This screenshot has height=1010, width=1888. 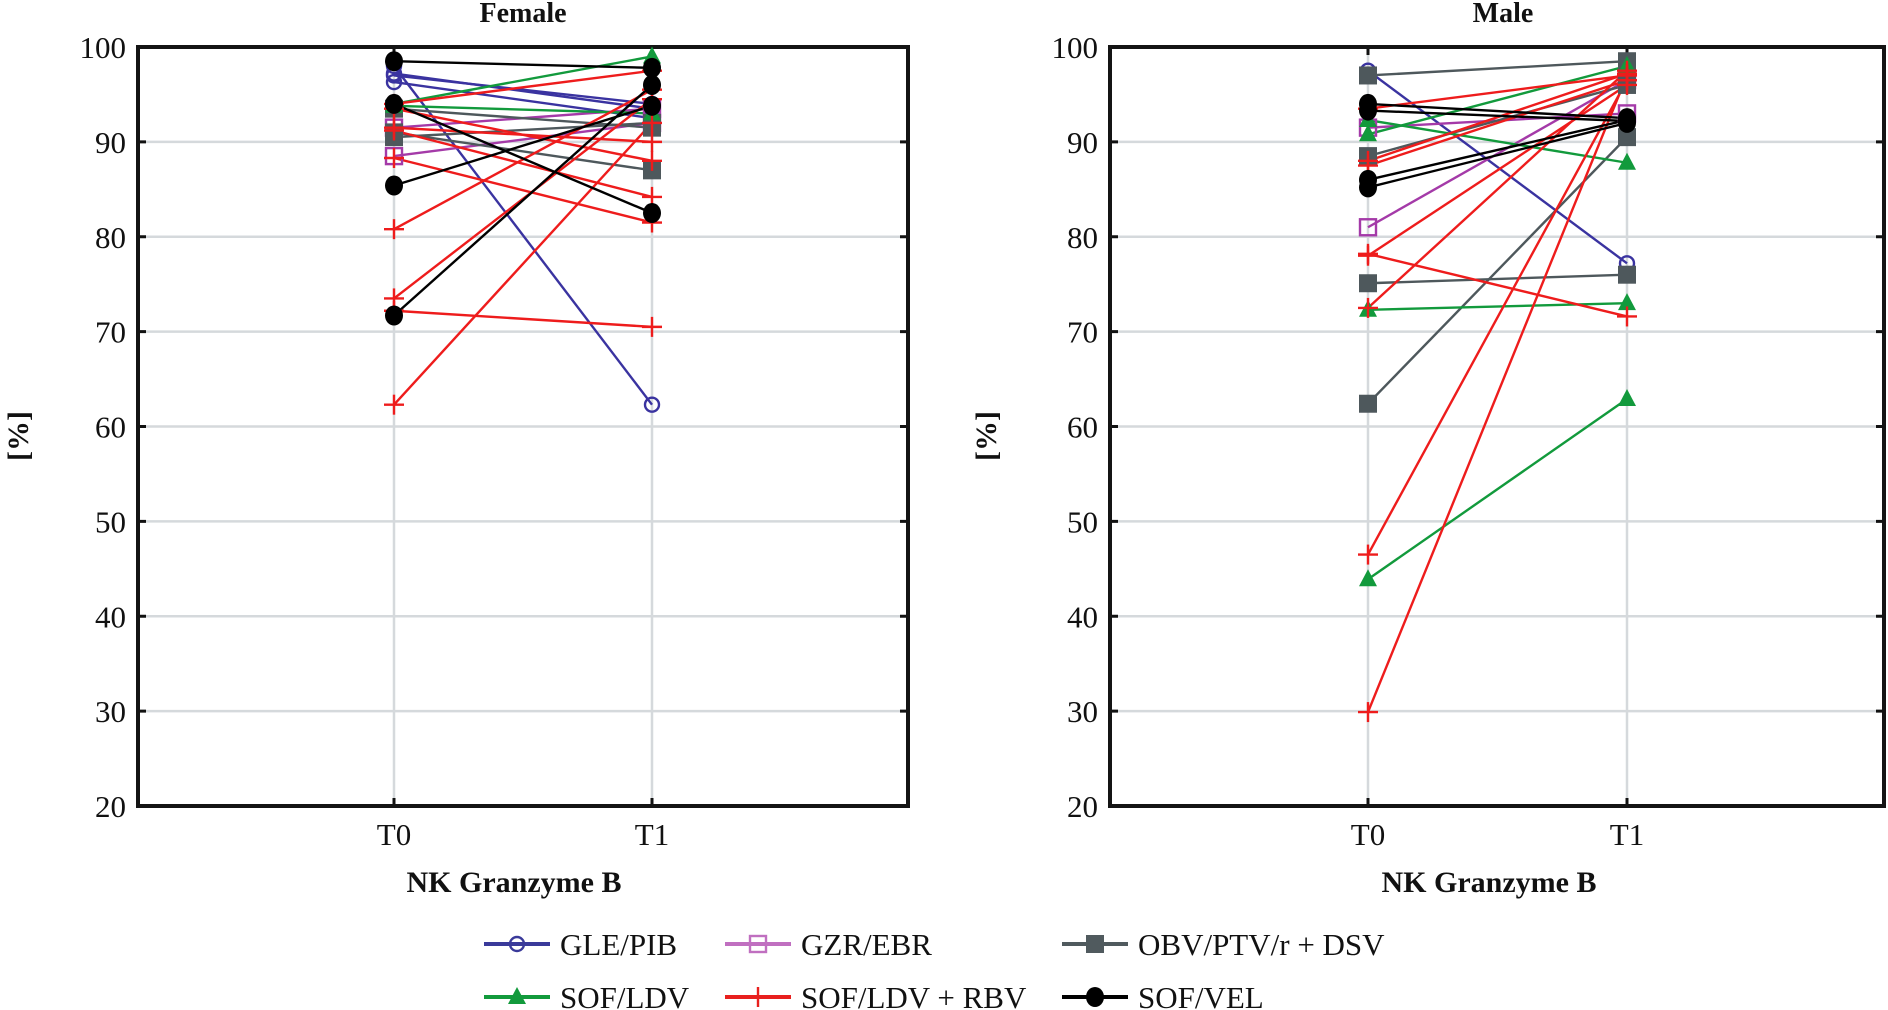 What do you see at coordinates (1368, 227) in the screenshot?
I see `data-point-gzr-ebr` at bounding box center [1368, 227].